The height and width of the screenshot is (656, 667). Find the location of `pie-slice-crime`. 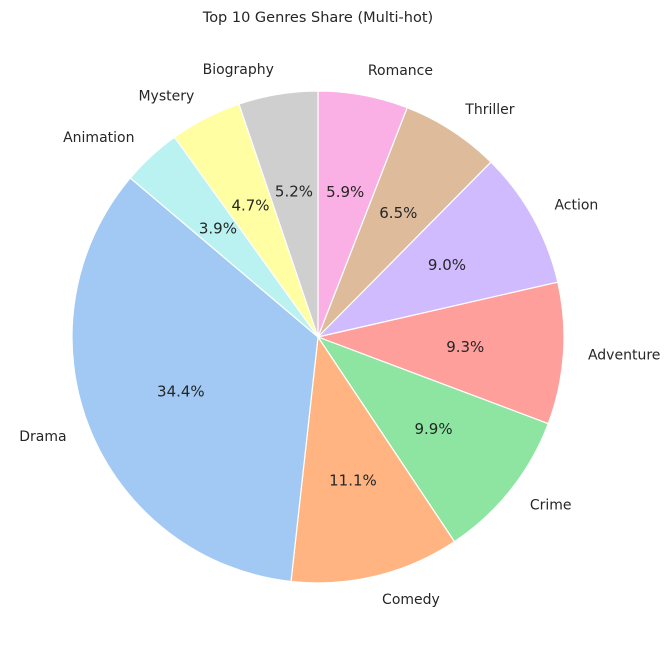

pie-slice-crime is located at coordinates (433, 439).